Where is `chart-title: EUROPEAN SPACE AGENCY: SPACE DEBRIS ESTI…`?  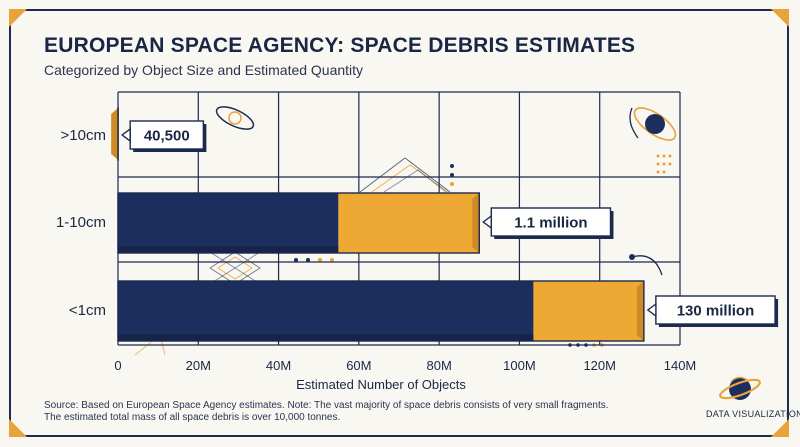
chart-title: EUROPEAN SPACE AGENCY: SPACE DEBRIS ESTI… is located at coordinates (340, 45).